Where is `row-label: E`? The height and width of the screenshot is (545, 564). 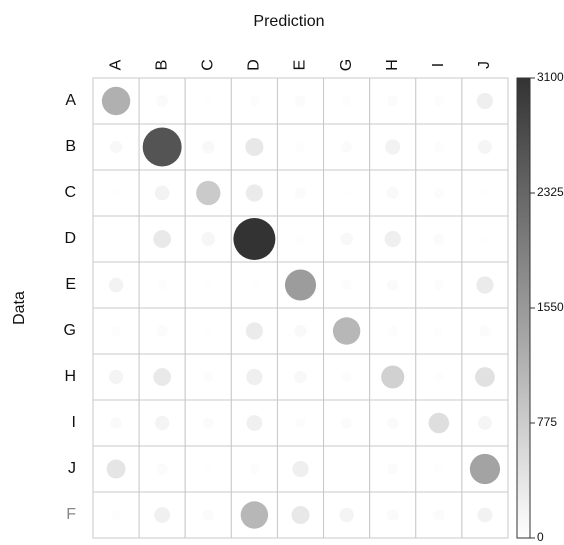 row-label: E is located at coordinates (70, 284).